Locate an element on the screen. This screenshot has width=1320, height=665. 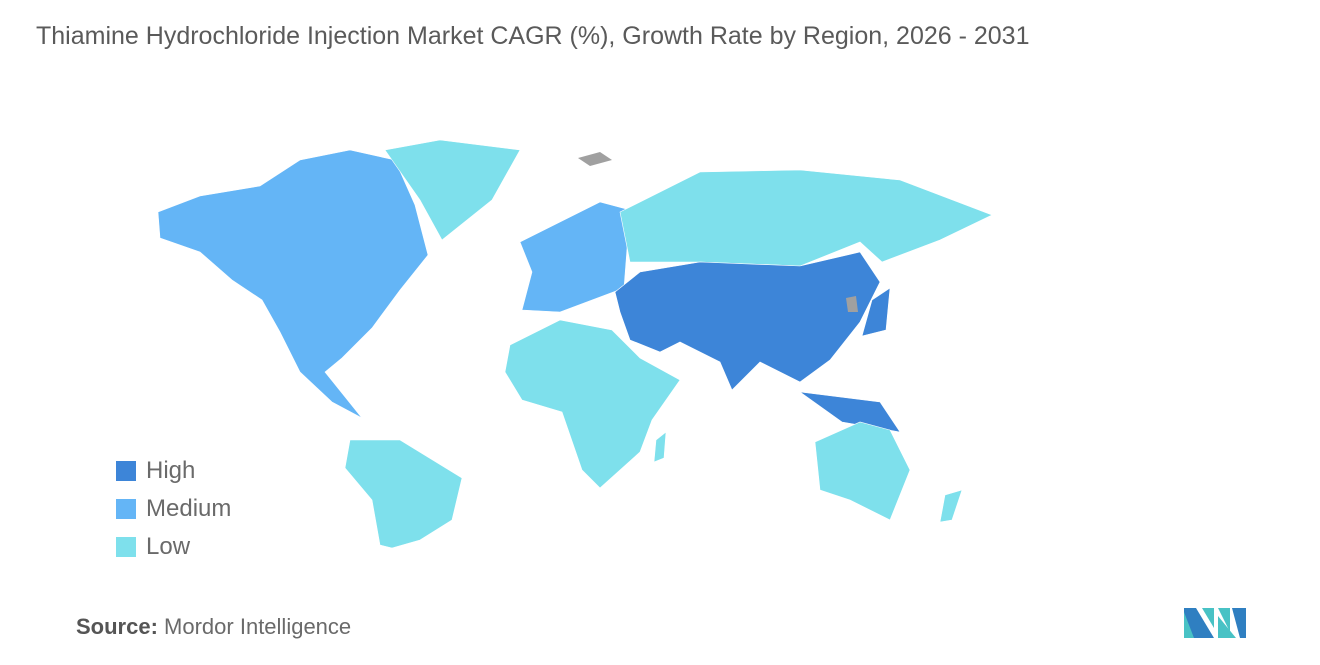
region-japan is located at coordinates (876, 312).